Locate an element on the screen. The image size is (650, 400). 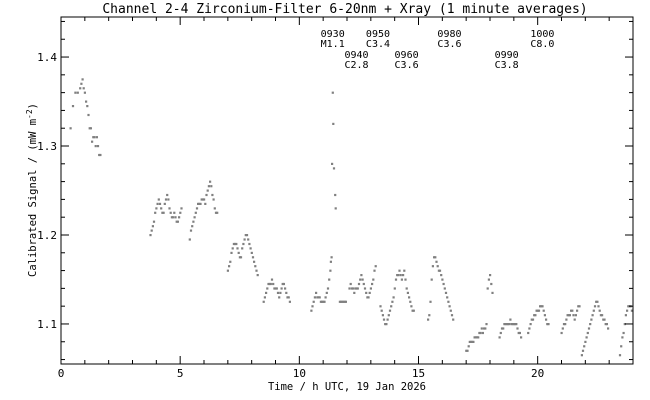
x-axis-label: Time / h UTC, 19 Jan 2026 is located at coordinates (347, 387).